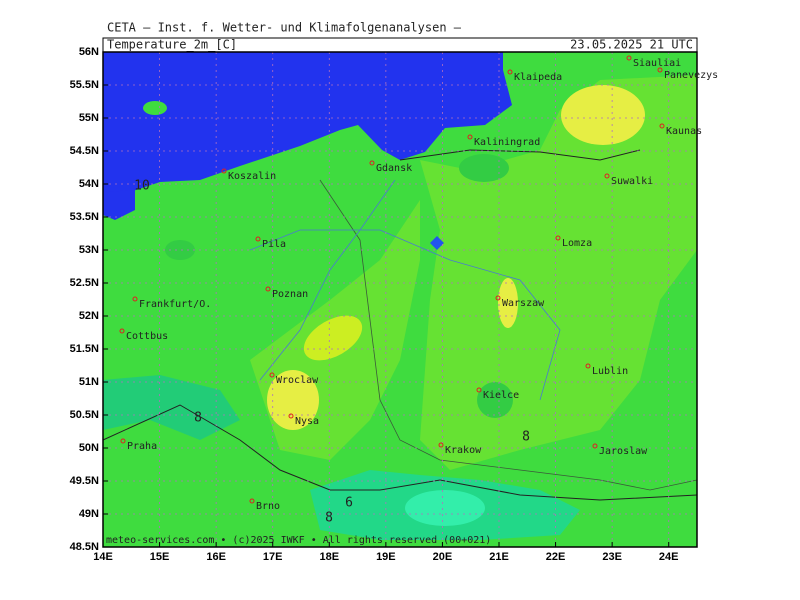  What do you see at coordinates (499, 557) in the screenshot?
I see `x-tick-label: 21E` at bounding box center [499, 557].